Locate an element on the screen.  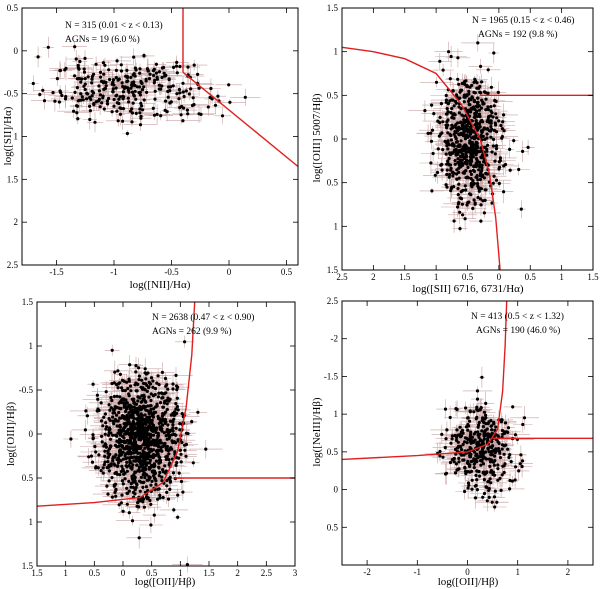
x-tick-label: 2.5 is located at coordinates (342, 277).